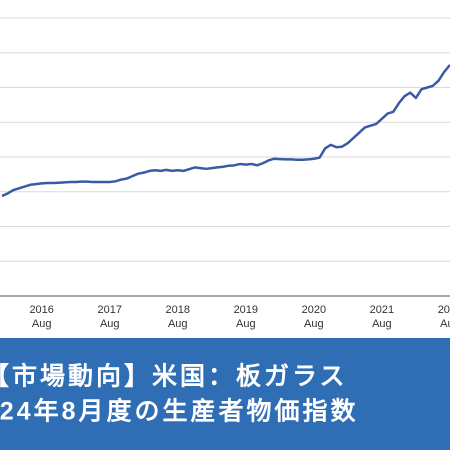 The width and height of the screenshot is (450, 450). I want to click on x-tick-label: 2020 Aug, so click(314, 317).